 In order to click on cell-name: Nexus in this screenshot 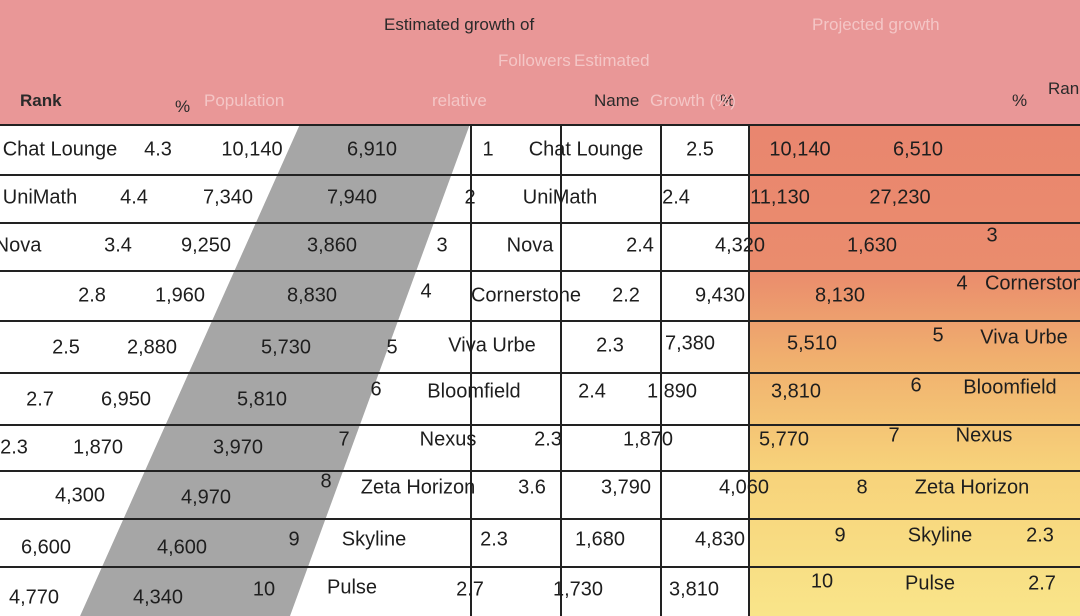, I will do `click(448, 439)`.